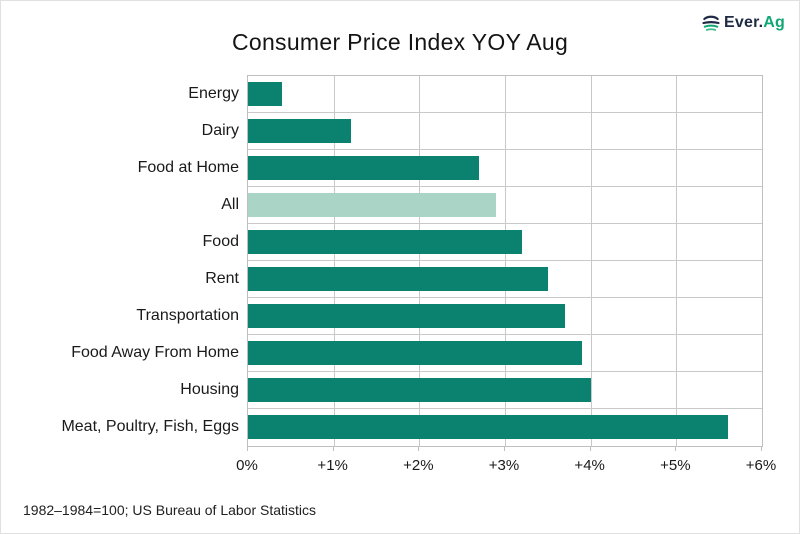 The height and width of the screenshot is (534, 800). I want to click on logo-text-ever: Ever., so click(744, 22).